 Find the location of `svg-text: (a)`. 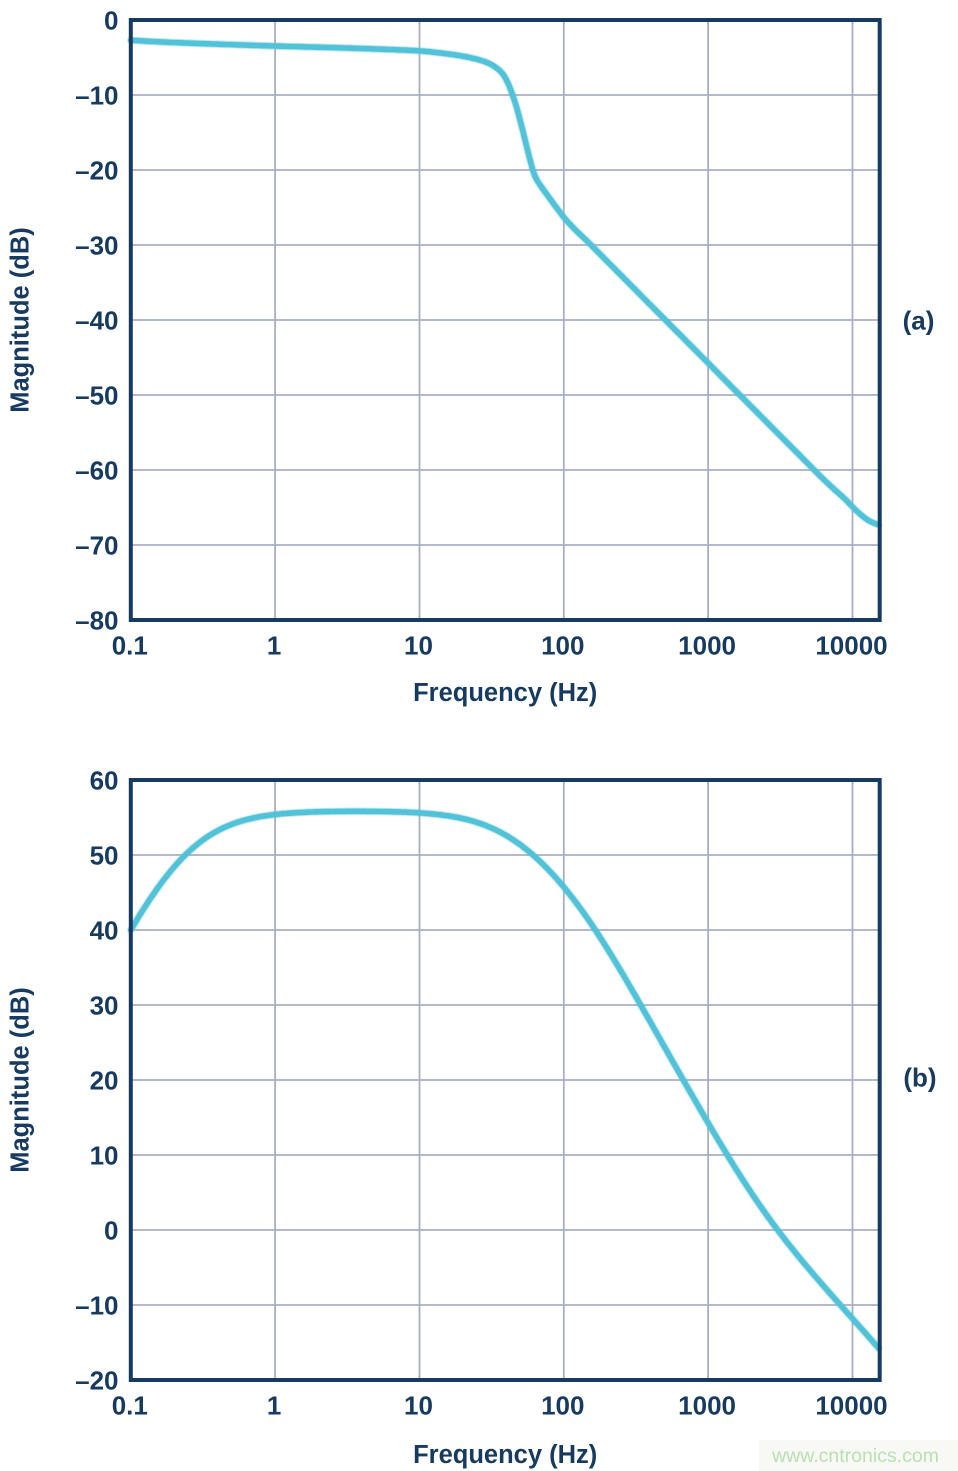

svg-text: (a) is located at coordinates (919, 321).